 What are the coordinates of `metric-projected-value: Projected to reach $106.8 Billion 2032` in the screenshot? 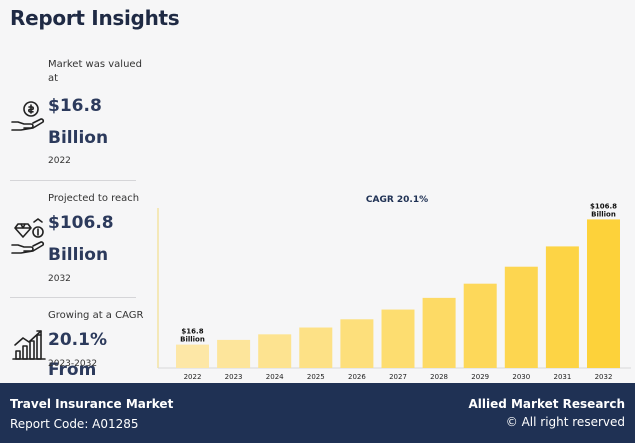 It's located at (80, 242).